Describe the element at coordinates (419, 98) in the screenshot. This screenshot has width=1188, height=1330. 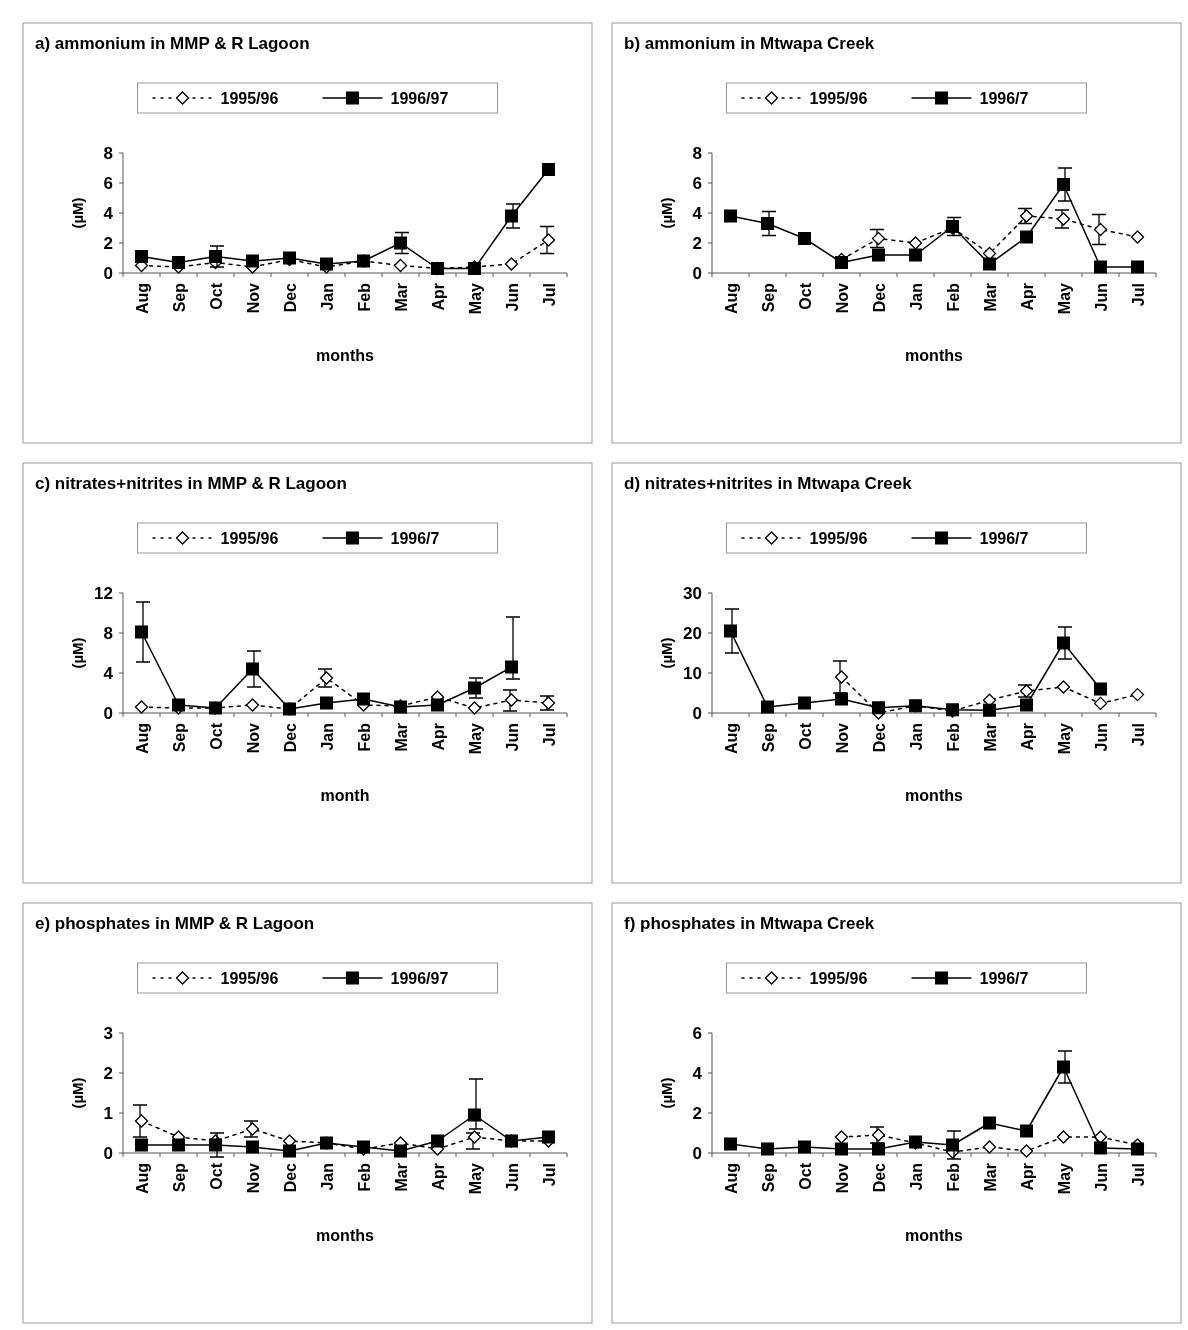
I see `legend-label: 1996/97` at that location.